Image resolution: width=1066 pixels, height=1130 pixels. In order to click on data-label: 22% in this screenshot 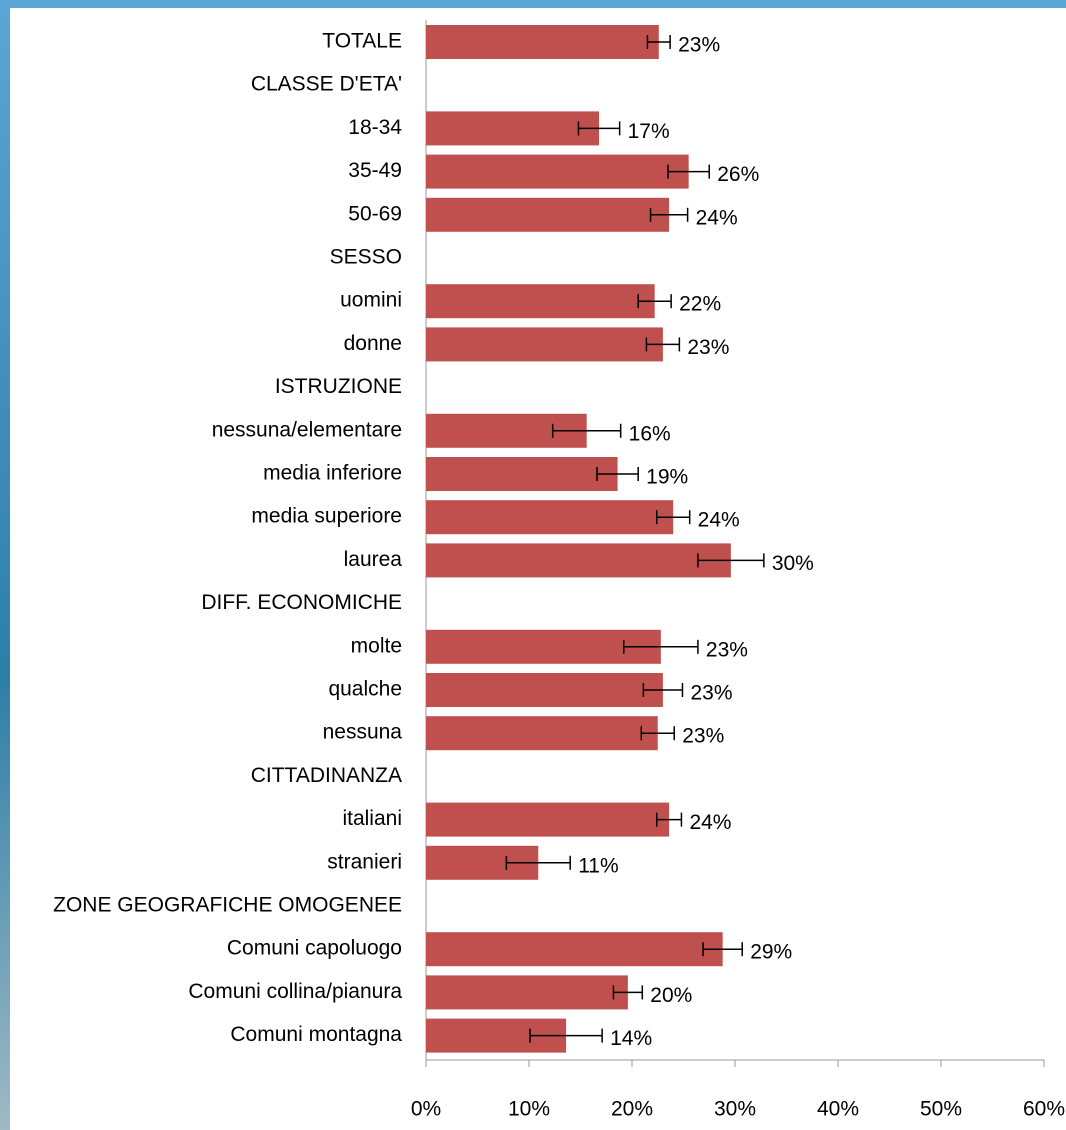, I will do `click(700, 304)`.